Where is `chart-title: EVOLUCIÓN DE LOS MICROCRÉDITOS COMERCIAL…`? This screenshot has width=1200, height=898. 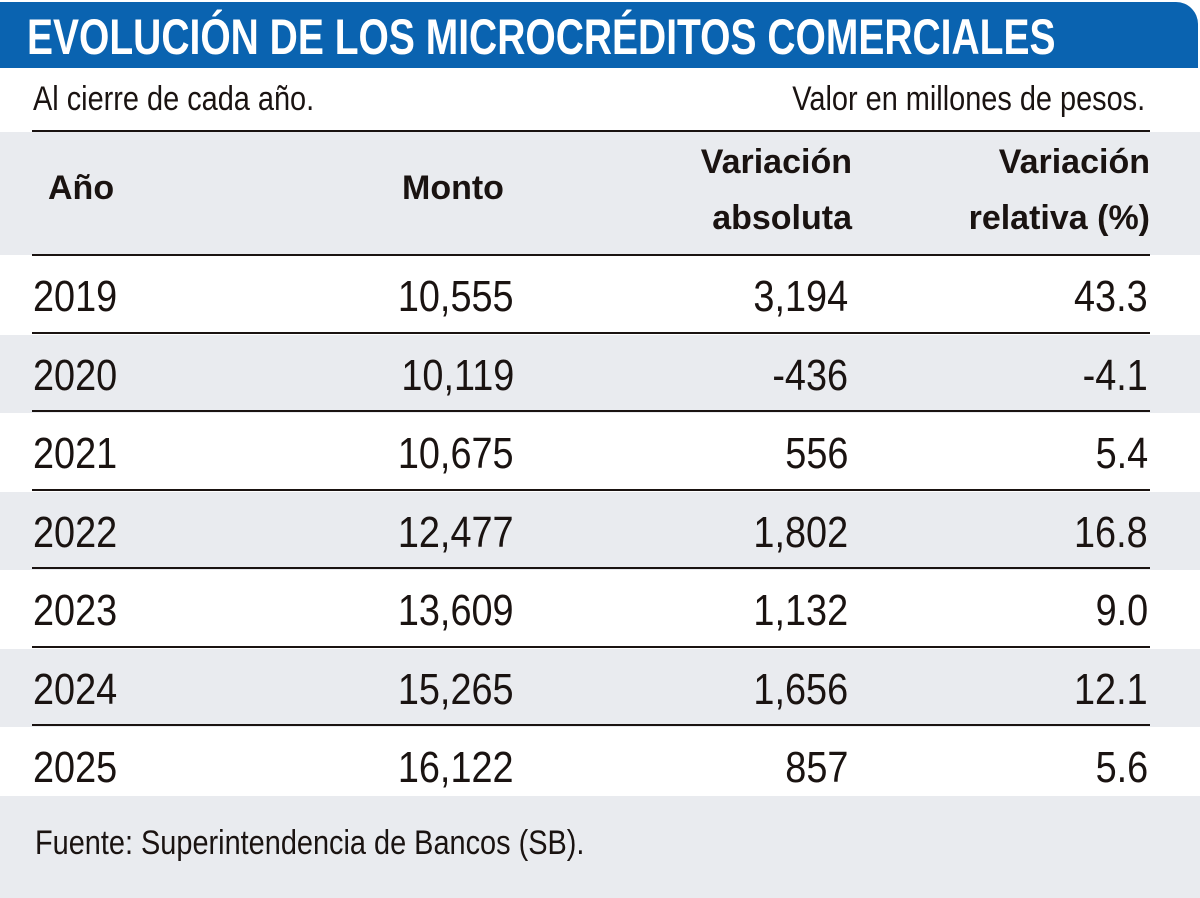 chart-title: EVOLUCIÓN DE LOS MICROCRÉDITOS COMERCIAL… is located at coordinates (541, 37).